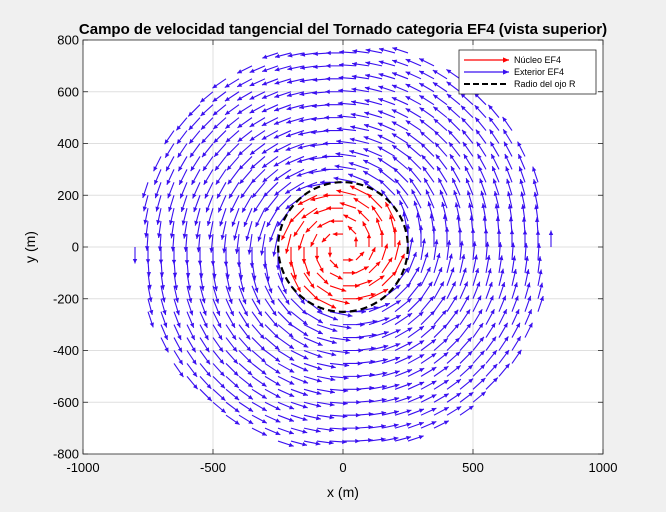 This screenshot has height=512, width=666. Describe the element at coordinates (82, 467) in the screenshot. I see `x-tick-label: -1000` at that location.